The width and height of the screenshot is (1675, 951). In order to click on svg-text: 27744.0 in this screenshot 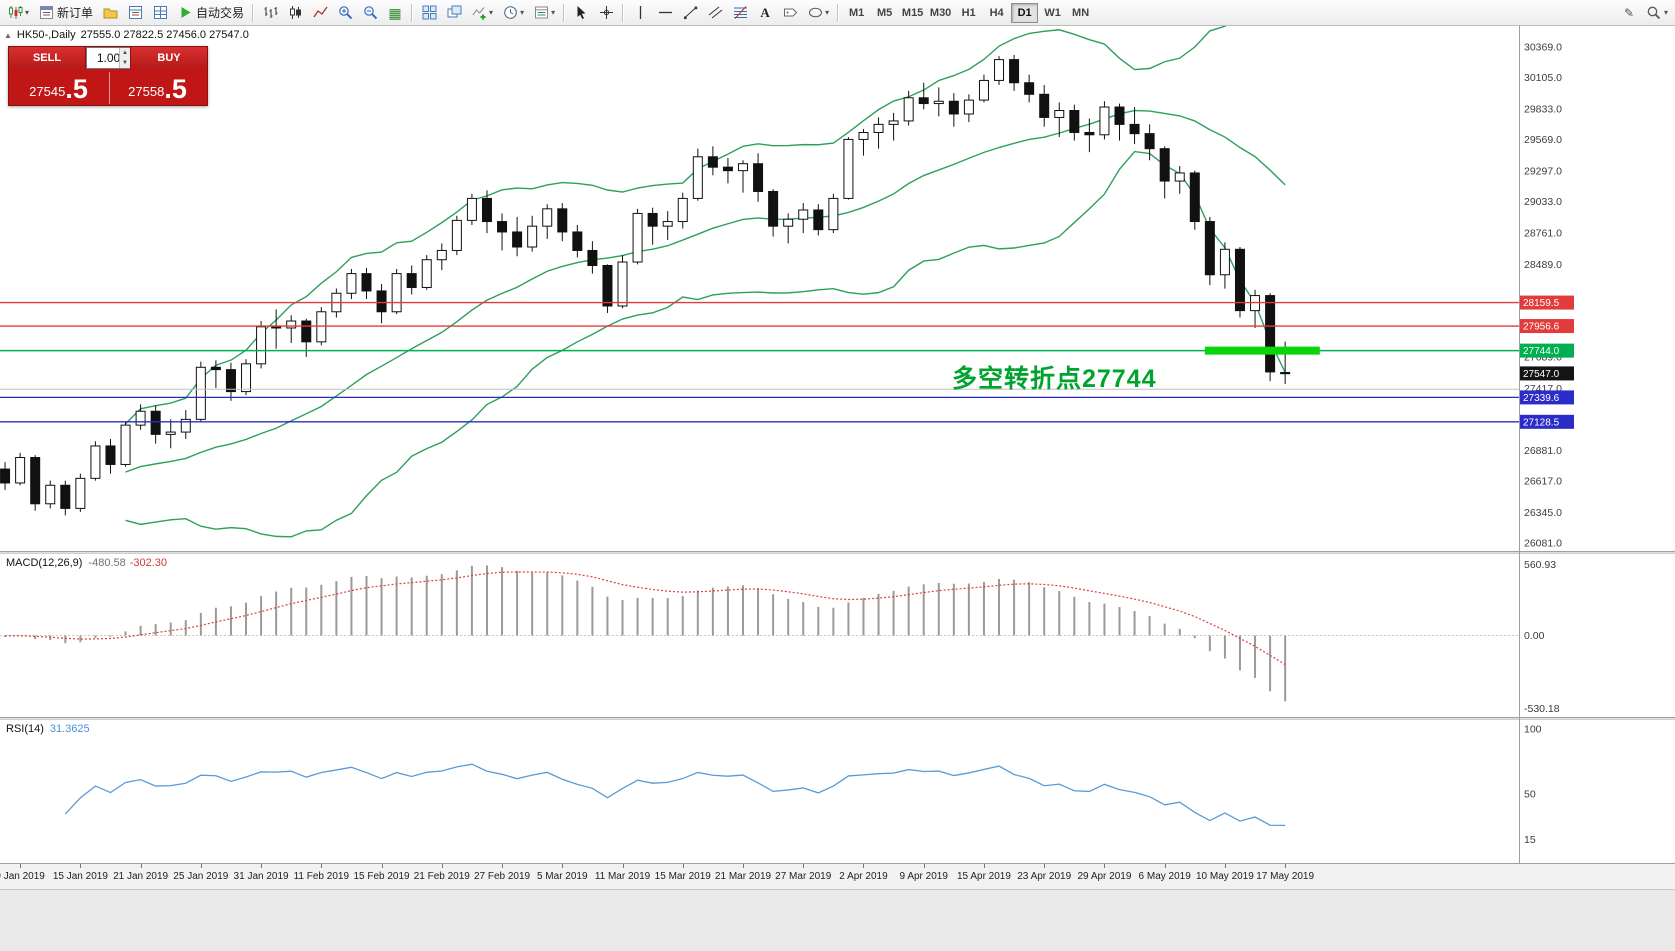, I will do `click(1541, 351)`.